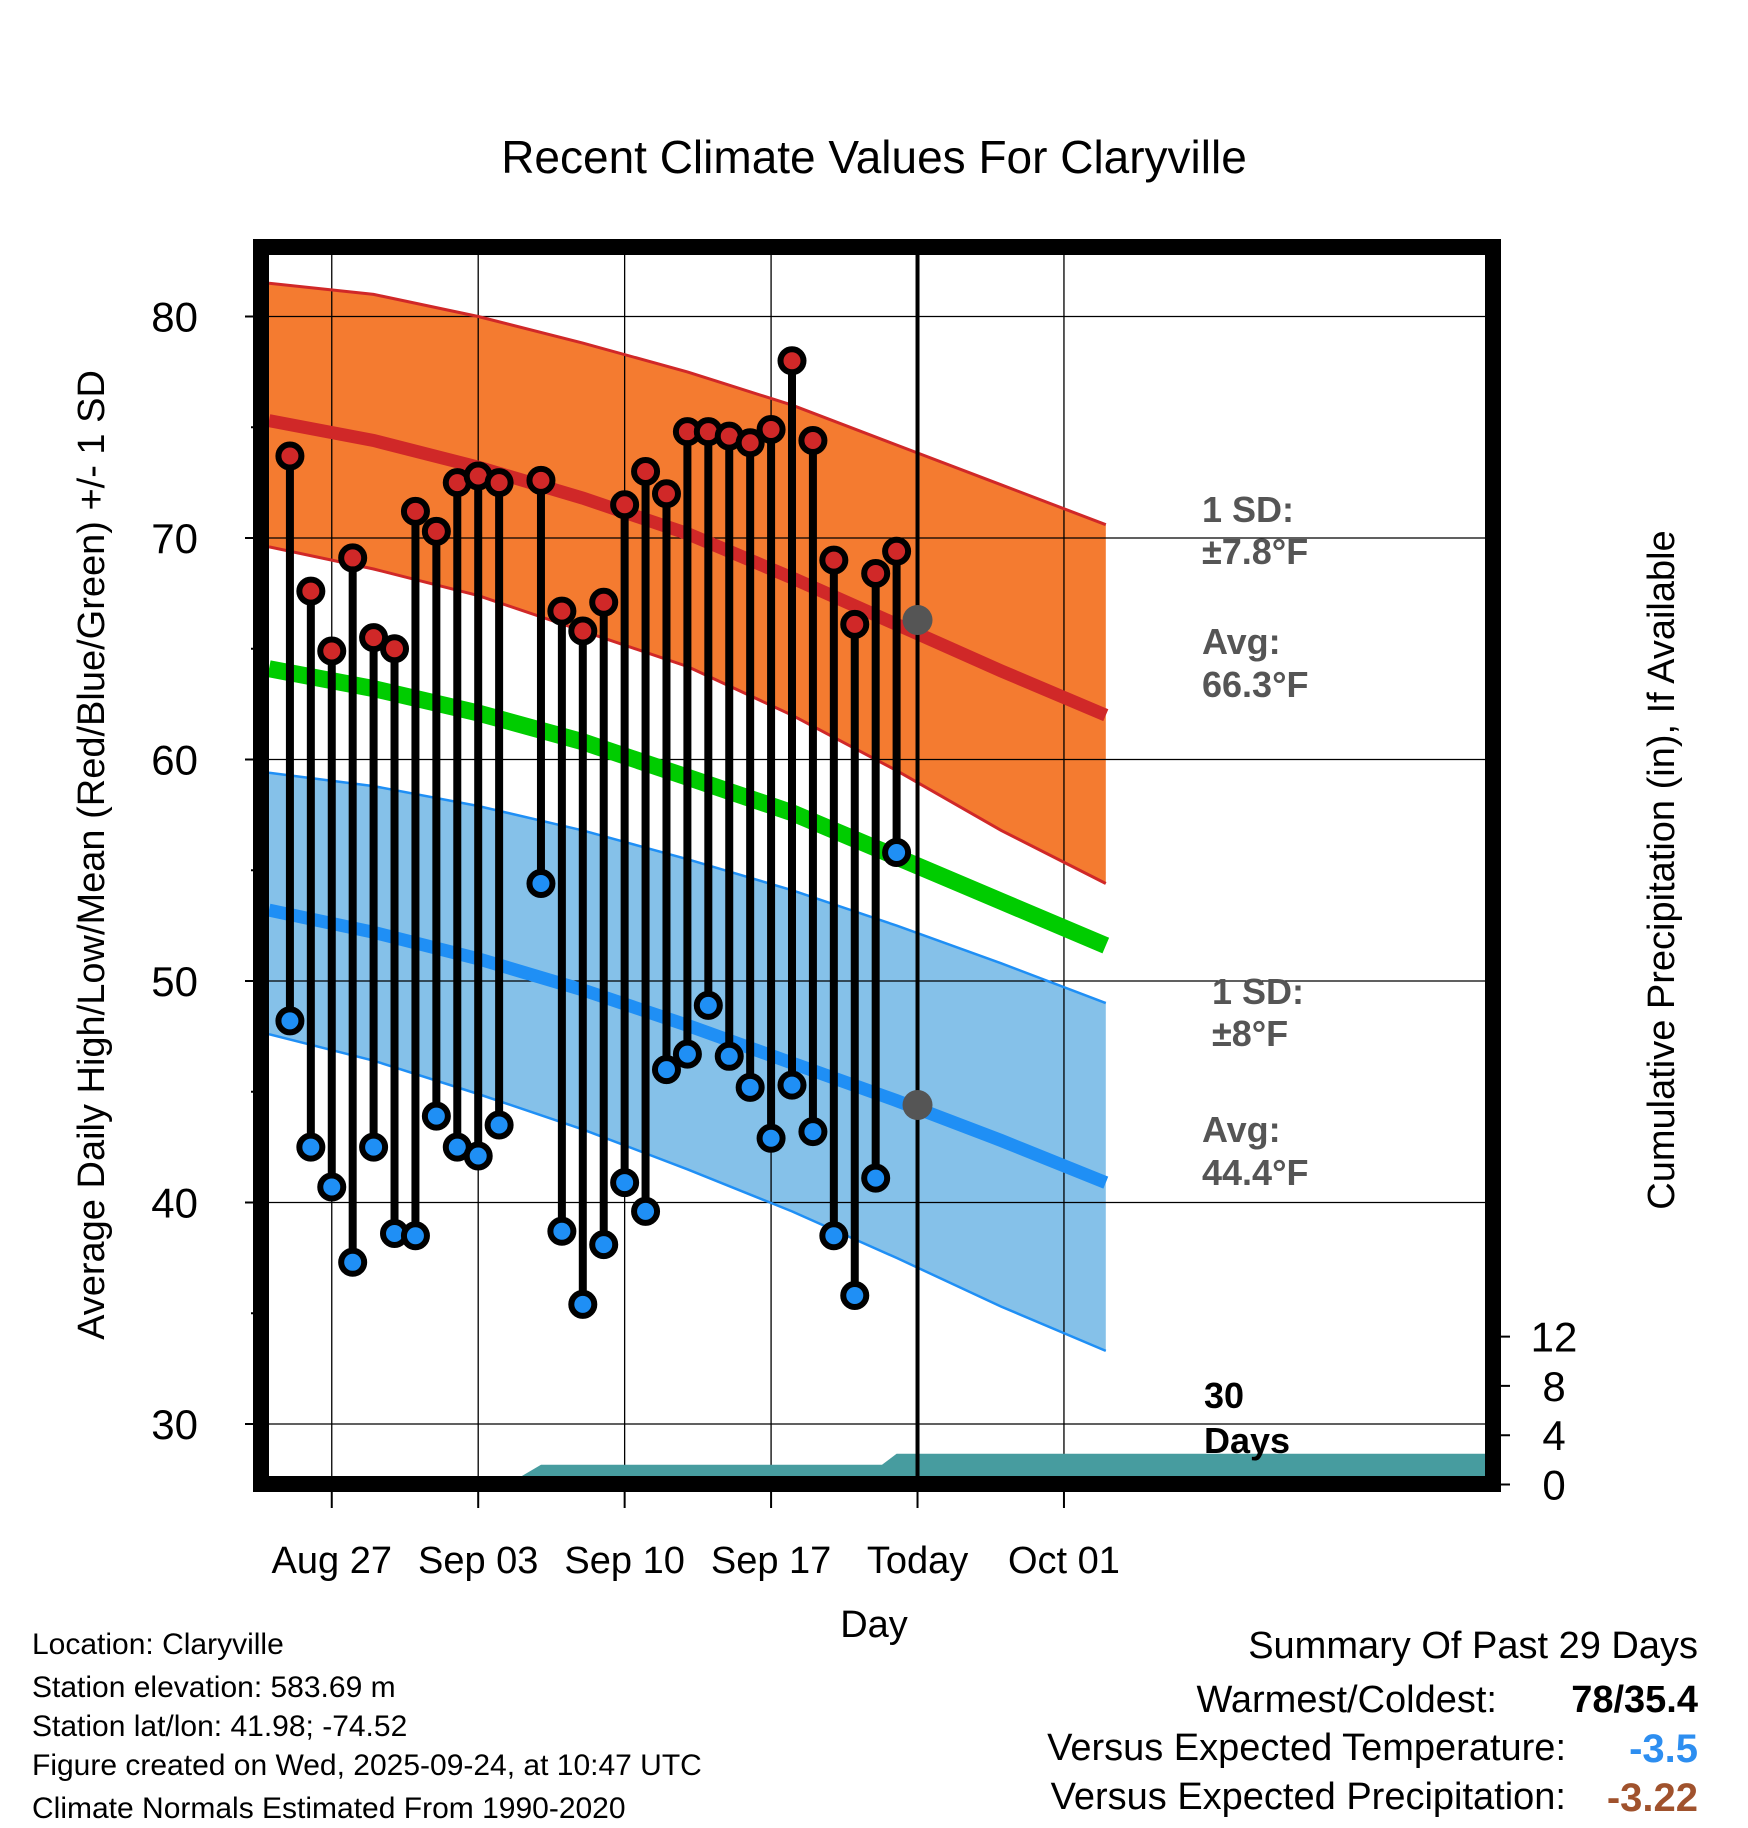 This screenshot has height=1828, width=1748. Describe the element at coordinates (1634, 1700) in the screenshot. I see `summary-warm-cold-value: 78/35.4` at that location.